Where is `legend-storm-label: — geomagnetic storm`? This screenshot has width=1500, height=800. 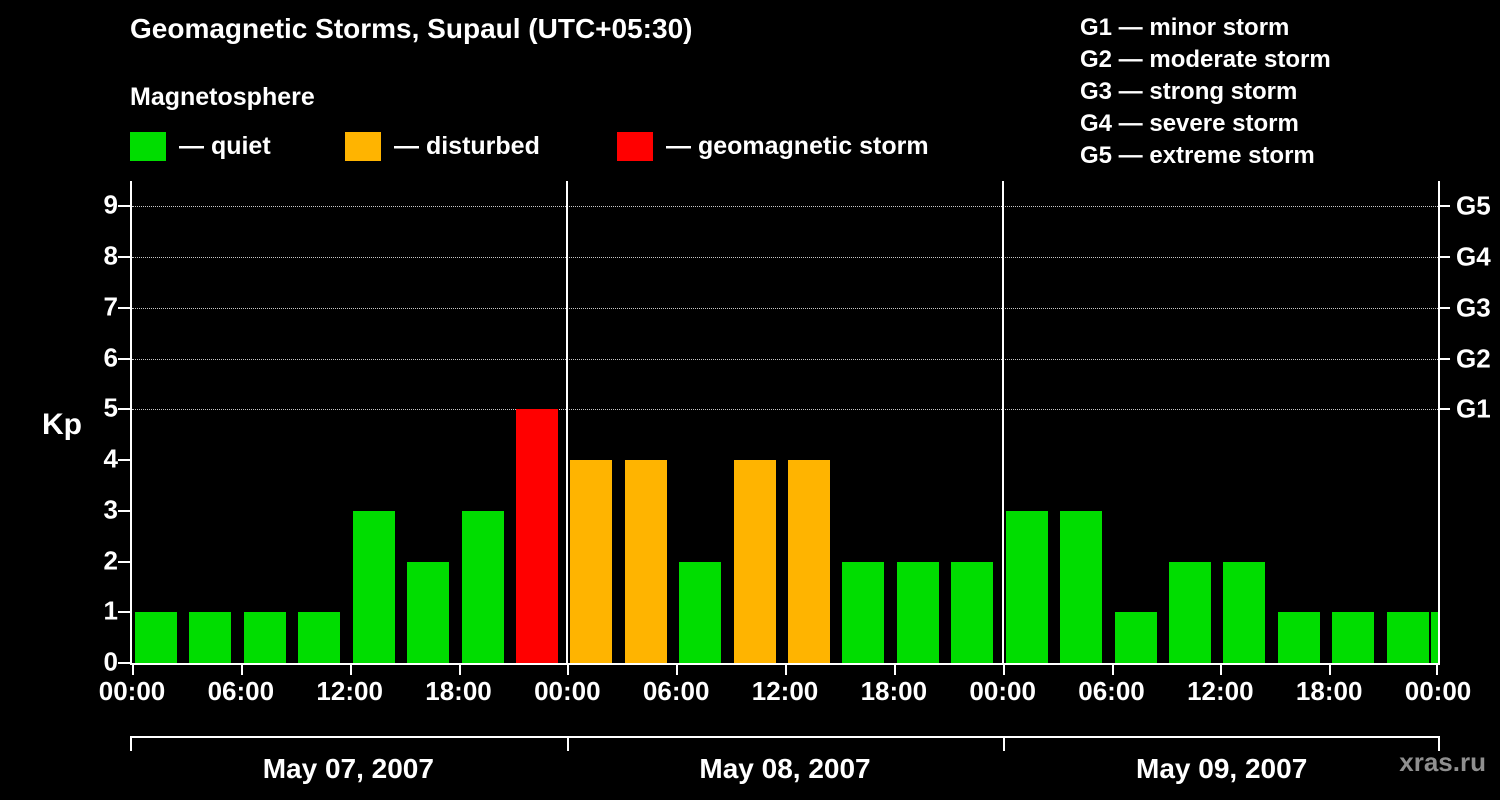 legend-storm-label: — geomagnetic storm is located at coordinates (797, 146).